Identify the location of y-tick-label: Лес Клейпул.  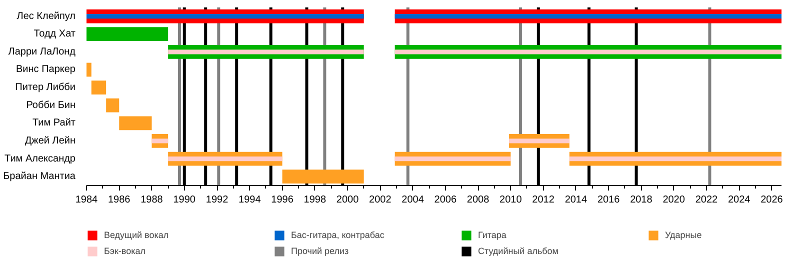
(46, 16).